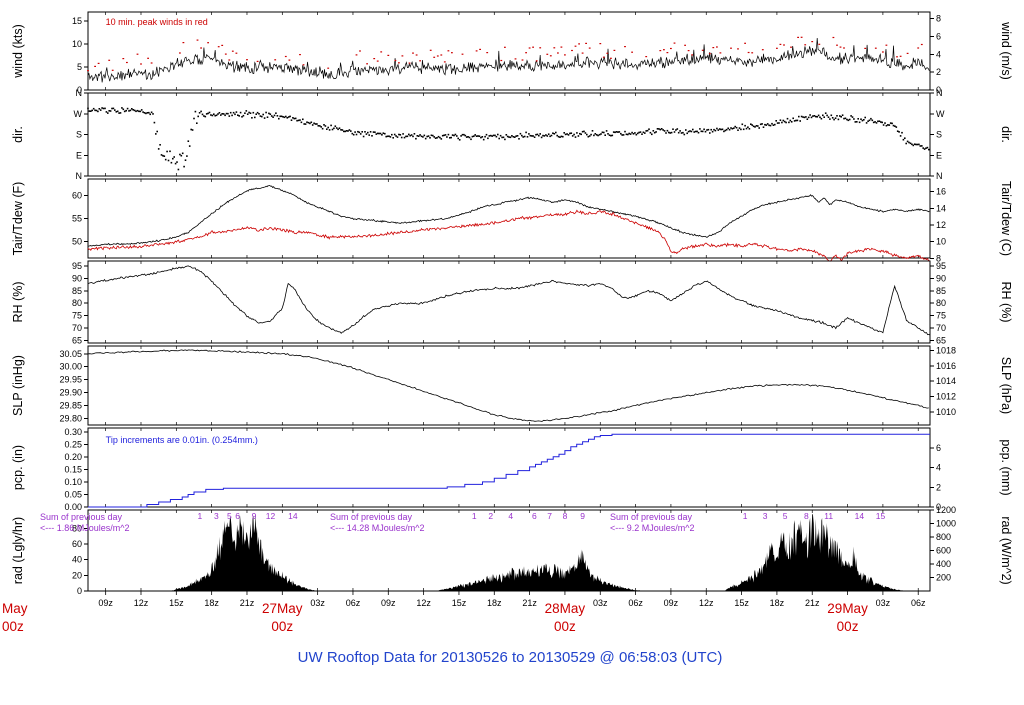 Image resolution: width=1024 pixels, height=705 pixels. What do you see at coordinates (490, 516) in the screenshot?
I see `cumulative-mjoules-count-label: 2` at bounding box center [490, 516].